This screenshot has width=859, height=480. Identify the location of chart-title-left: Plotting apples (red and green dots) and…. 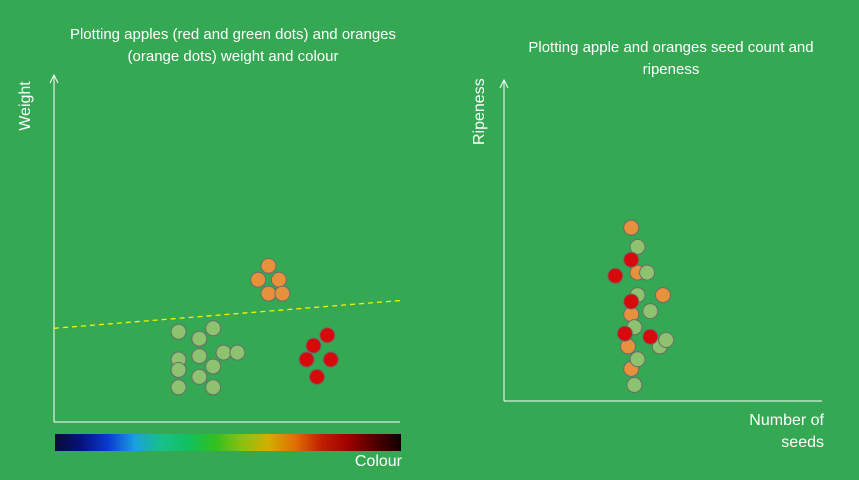
(233, 45).